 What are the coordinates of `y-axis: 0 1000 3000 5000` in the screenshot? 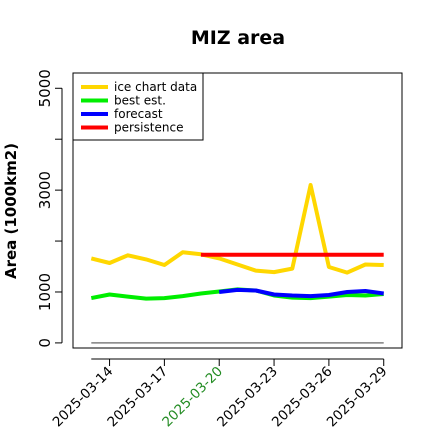 It's located at (49, 208).